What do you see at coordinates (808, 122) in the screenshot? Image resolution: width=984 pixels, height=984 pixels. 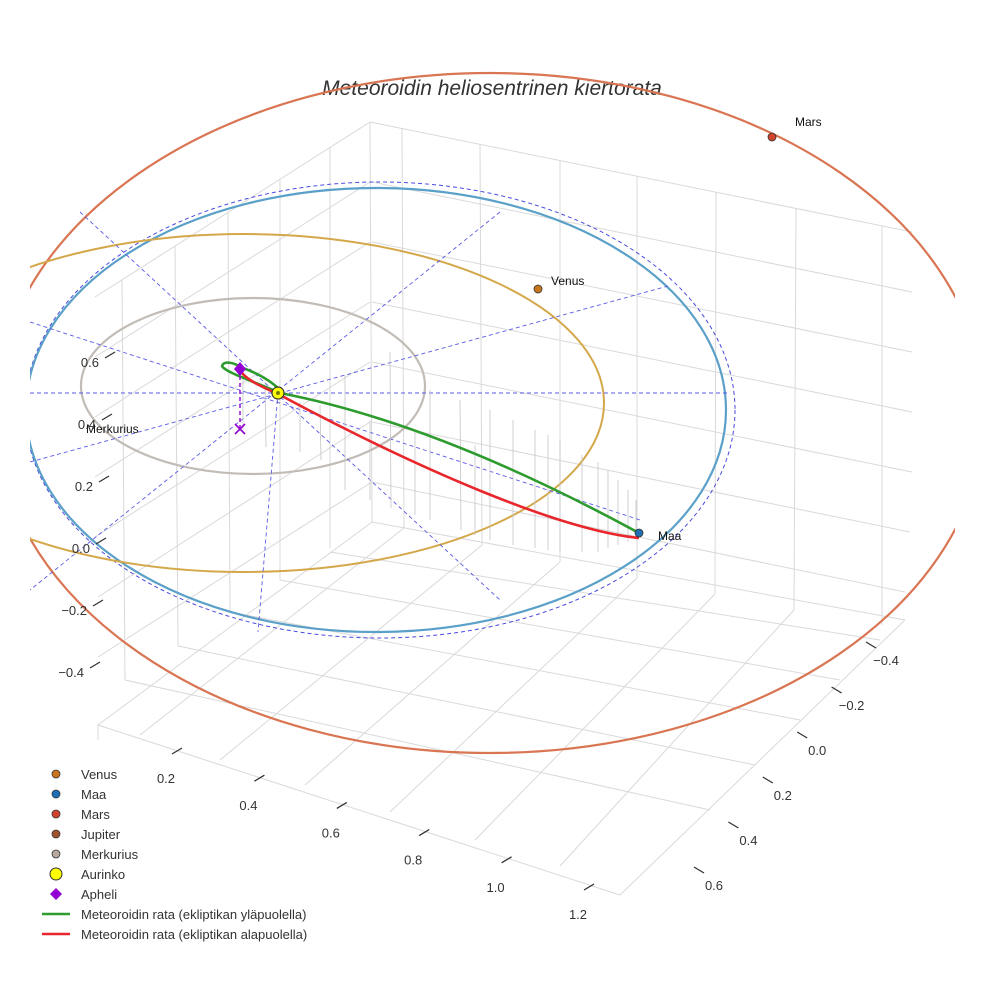 I see `mars-label: Mars` at bounding box center [808, 122].